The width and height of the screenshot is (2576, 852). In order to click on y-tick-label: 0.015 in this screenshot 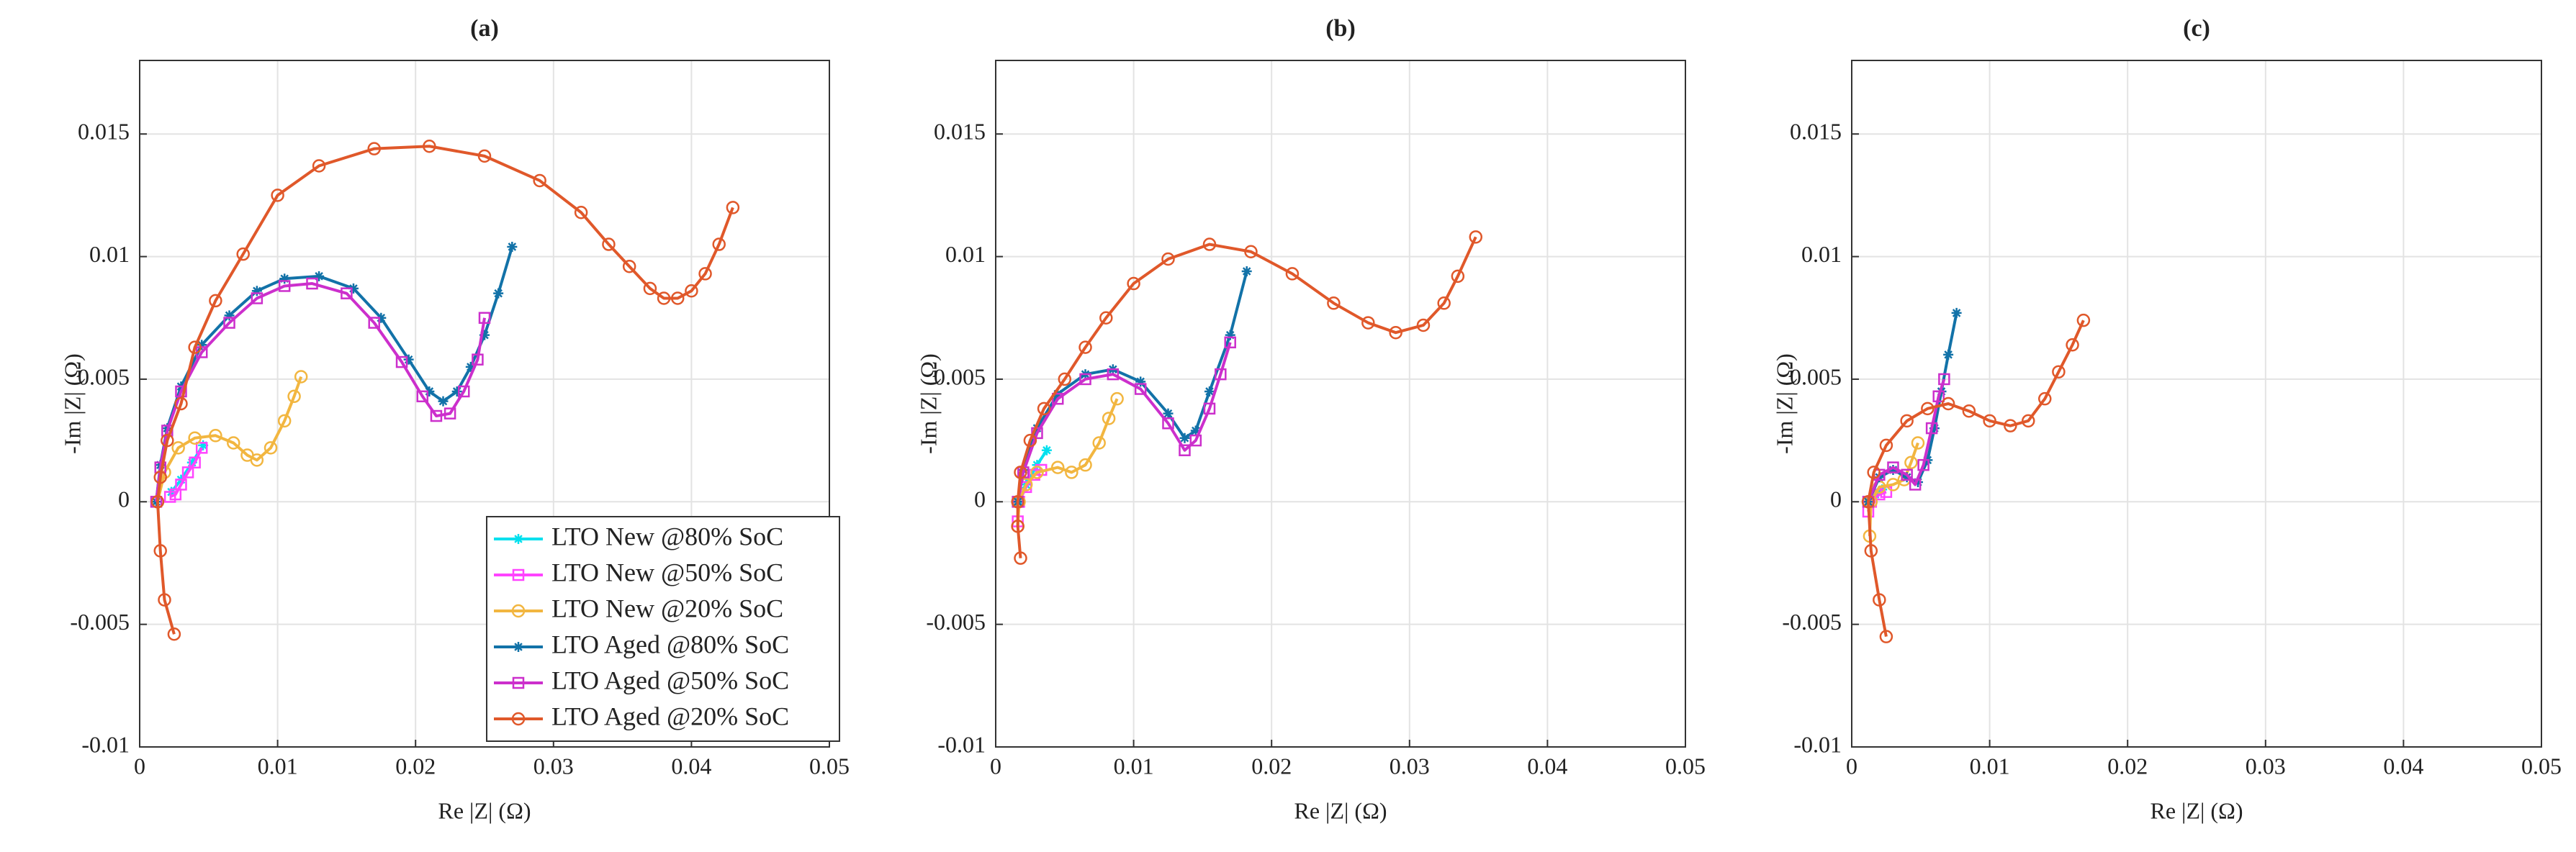, I will do `click(960, 132)`.